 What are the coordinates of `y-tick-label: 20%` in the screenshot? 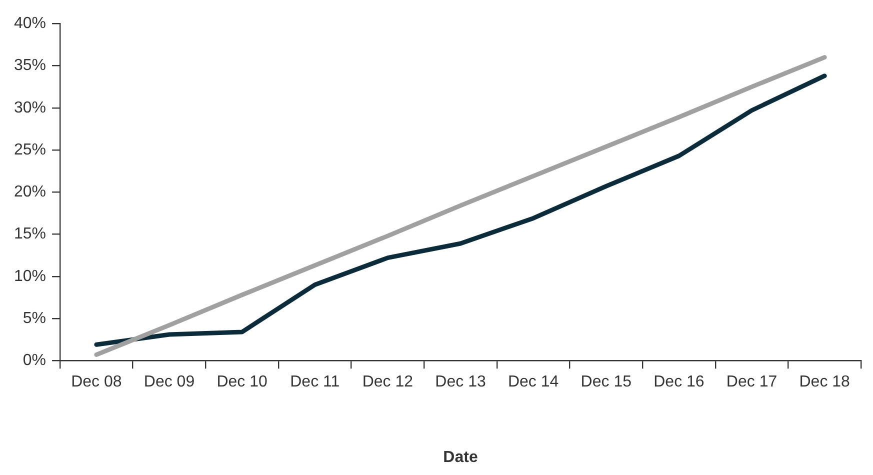 It's located at (30, 192).